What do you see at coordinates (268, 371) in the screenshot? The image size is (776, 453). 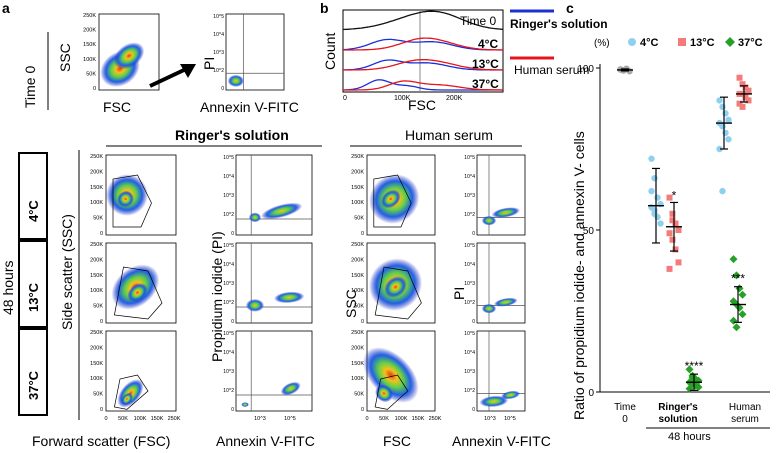 I see `flow-ringer-quad-2: 10^5 10^4 10^3 10^2 0` at bounding box center [268, 371].